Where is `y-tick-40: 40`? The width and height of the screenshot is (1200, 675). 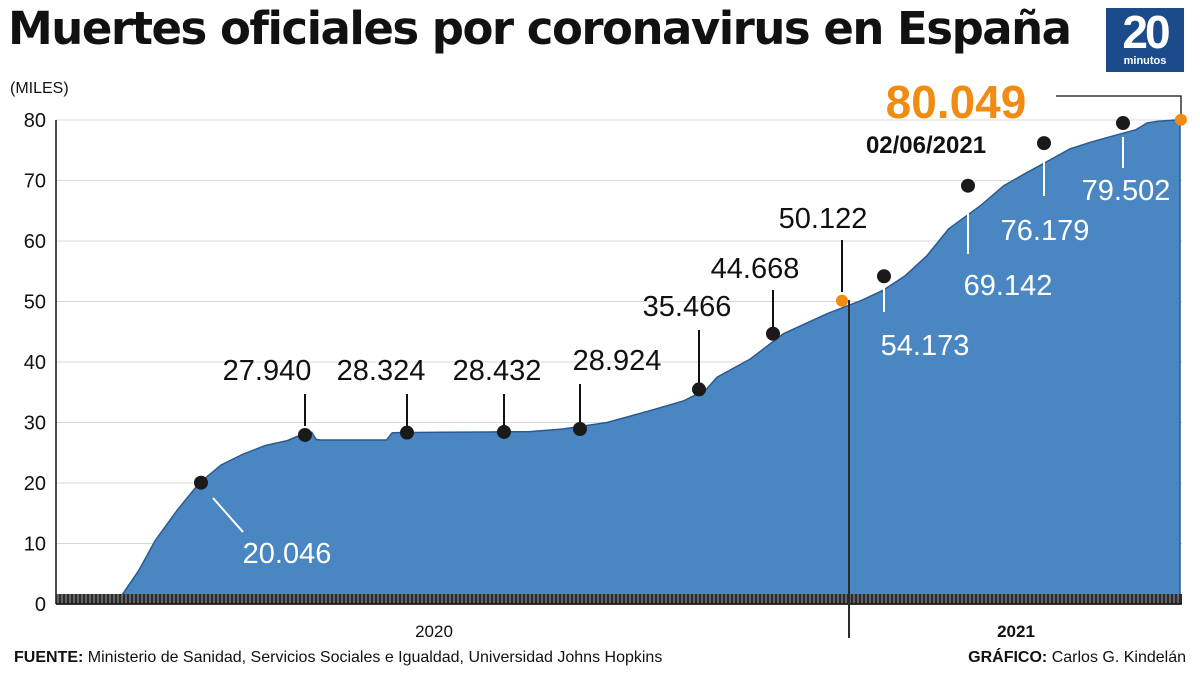
y-tick-40: 40 is located at coordinates (35, 363).